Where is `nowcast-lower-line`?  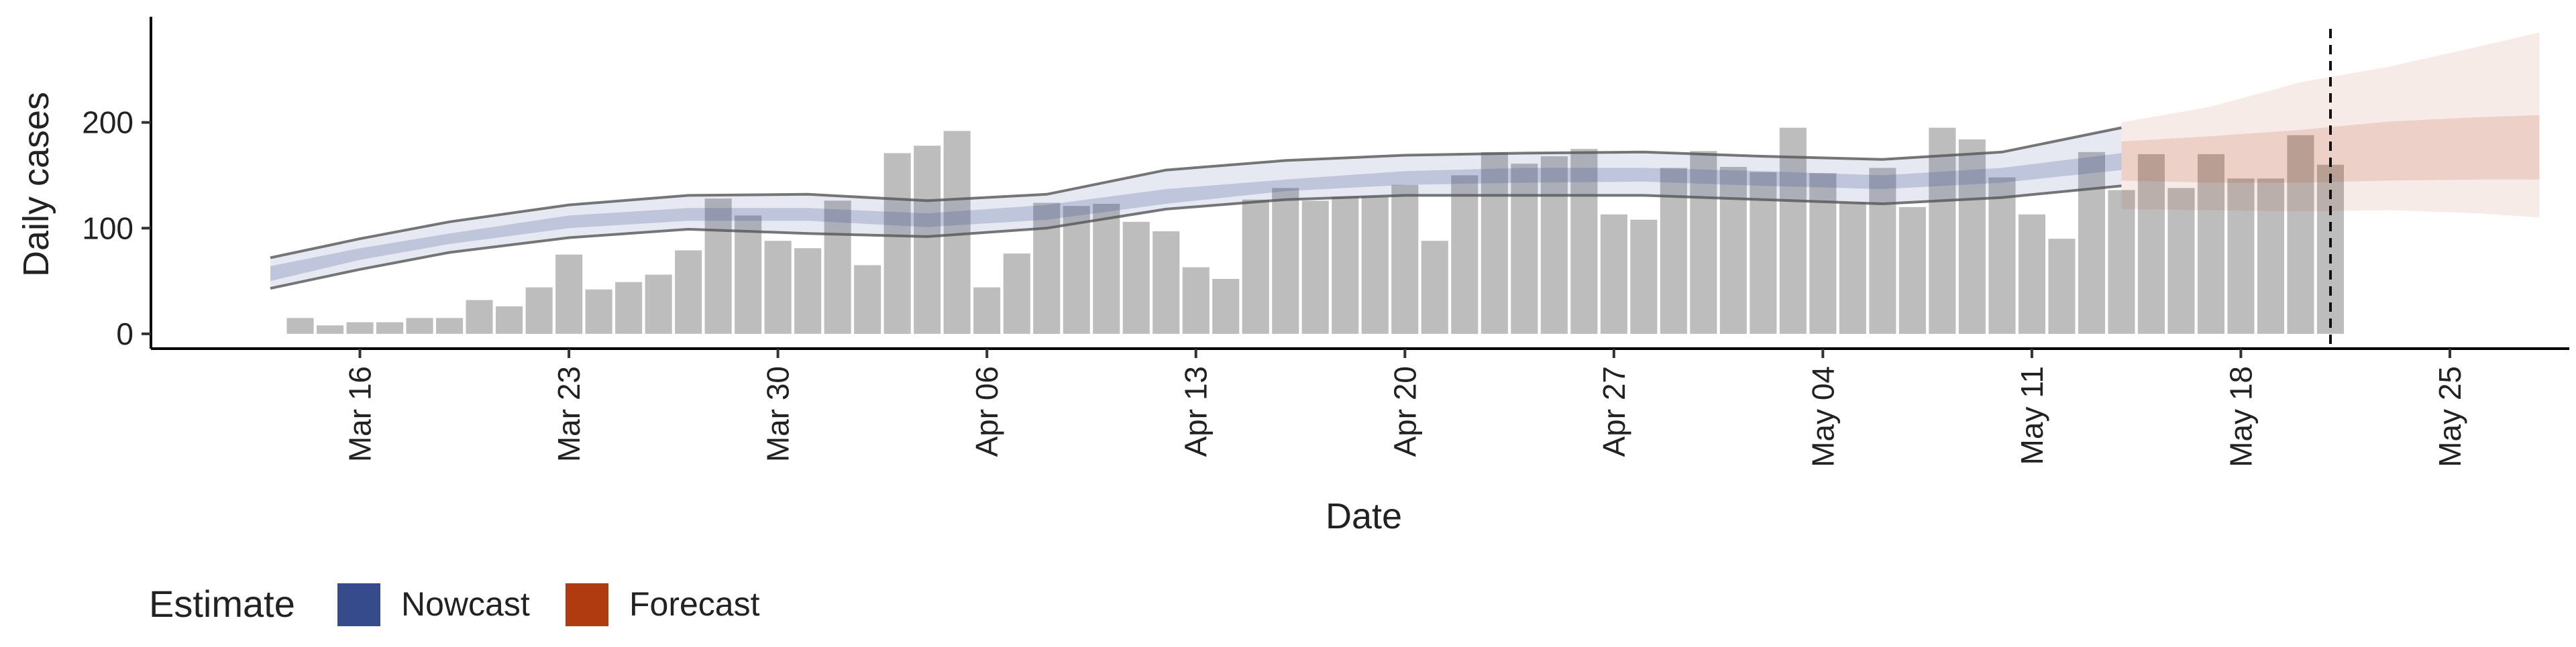
nowcast-lower-line is located at coordinates (1196, 237).